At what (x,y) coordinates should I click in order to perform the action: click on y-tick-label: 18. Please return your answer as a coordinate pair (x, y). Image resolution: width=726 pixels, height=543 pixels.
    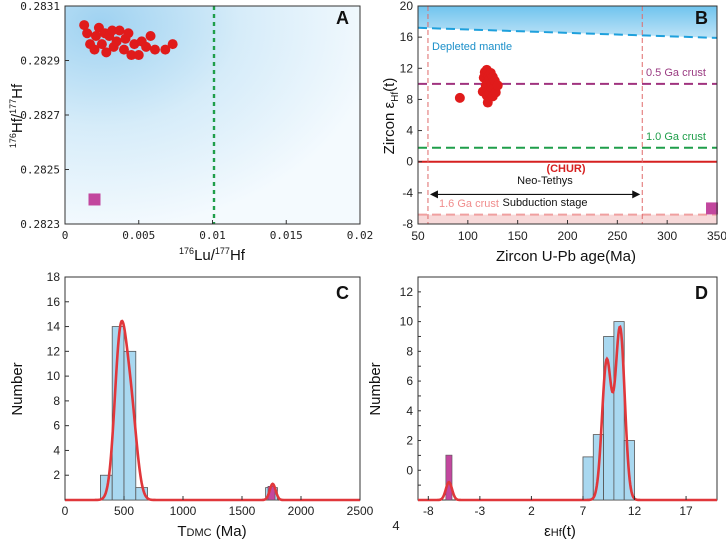
    Looking at the image, I should click on (54, 277).